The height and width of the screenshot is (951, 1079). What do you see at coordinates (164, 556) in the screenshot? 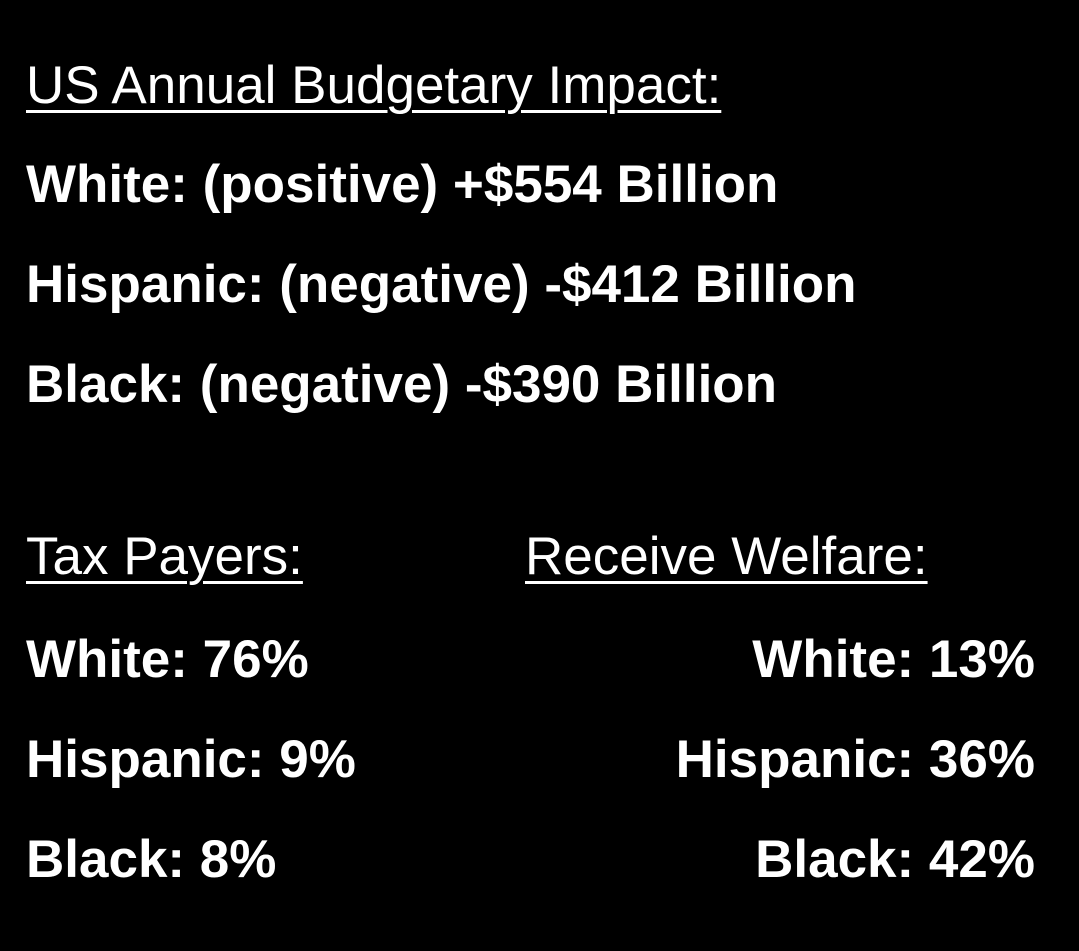
I see `tax-payers-title: Tax Payers:` at bounding box center [164, 556].